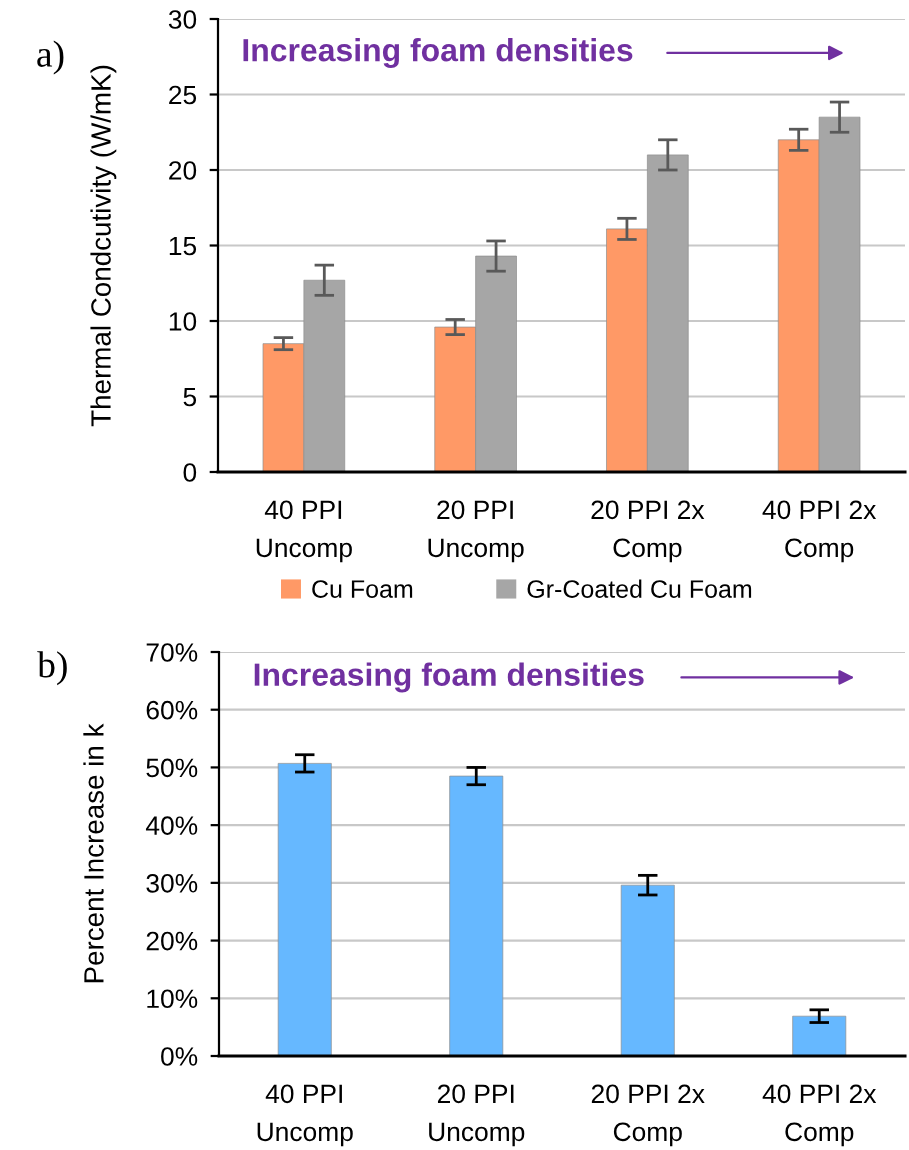 The image size is (909, 1150). I want to click on y-tick-label: 40%, so click(171, 825).